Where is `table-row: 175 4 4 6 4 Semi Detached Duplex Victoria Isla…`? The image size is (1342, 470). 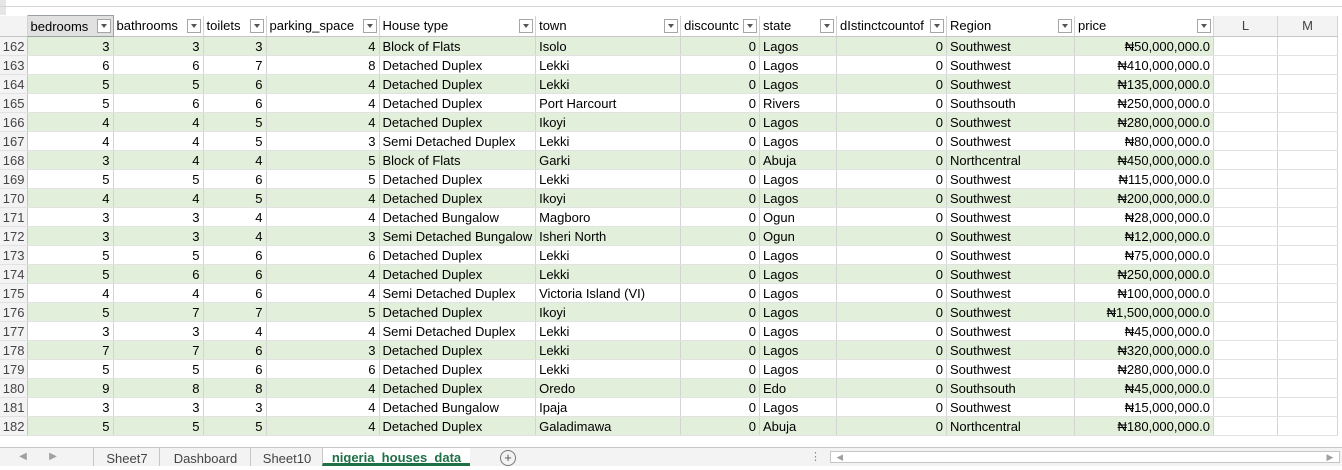
table-row: 175 4 4 6 4 Semi Detached Duplex Victoria Isla… is located at coordinates (669, 293).